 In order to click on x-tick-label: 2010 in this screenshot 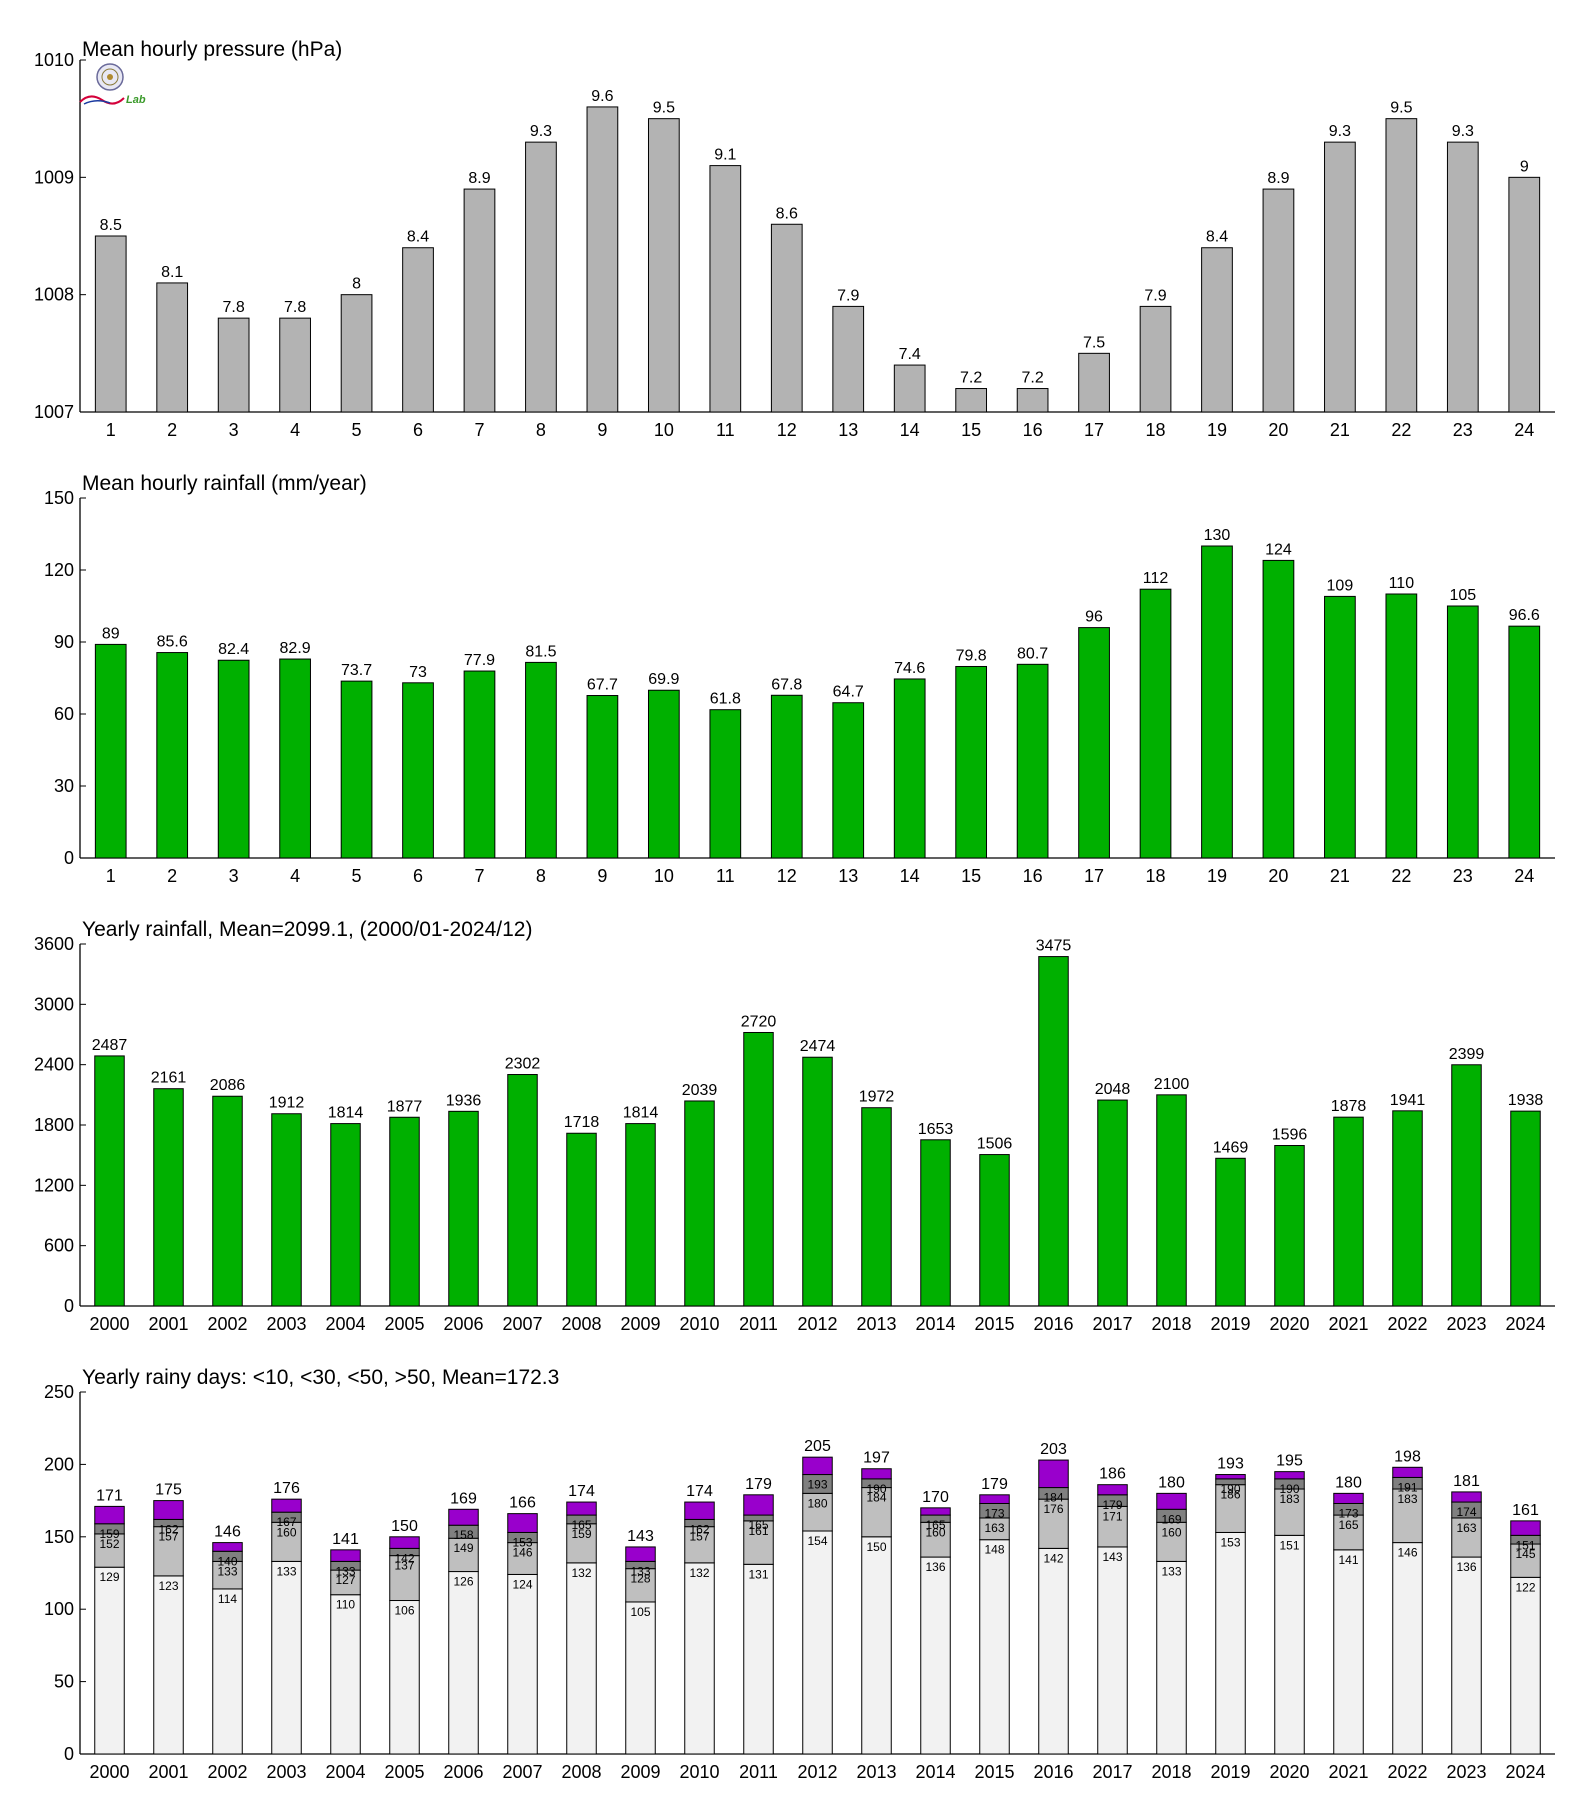, I will do `click(699, 1324)`.